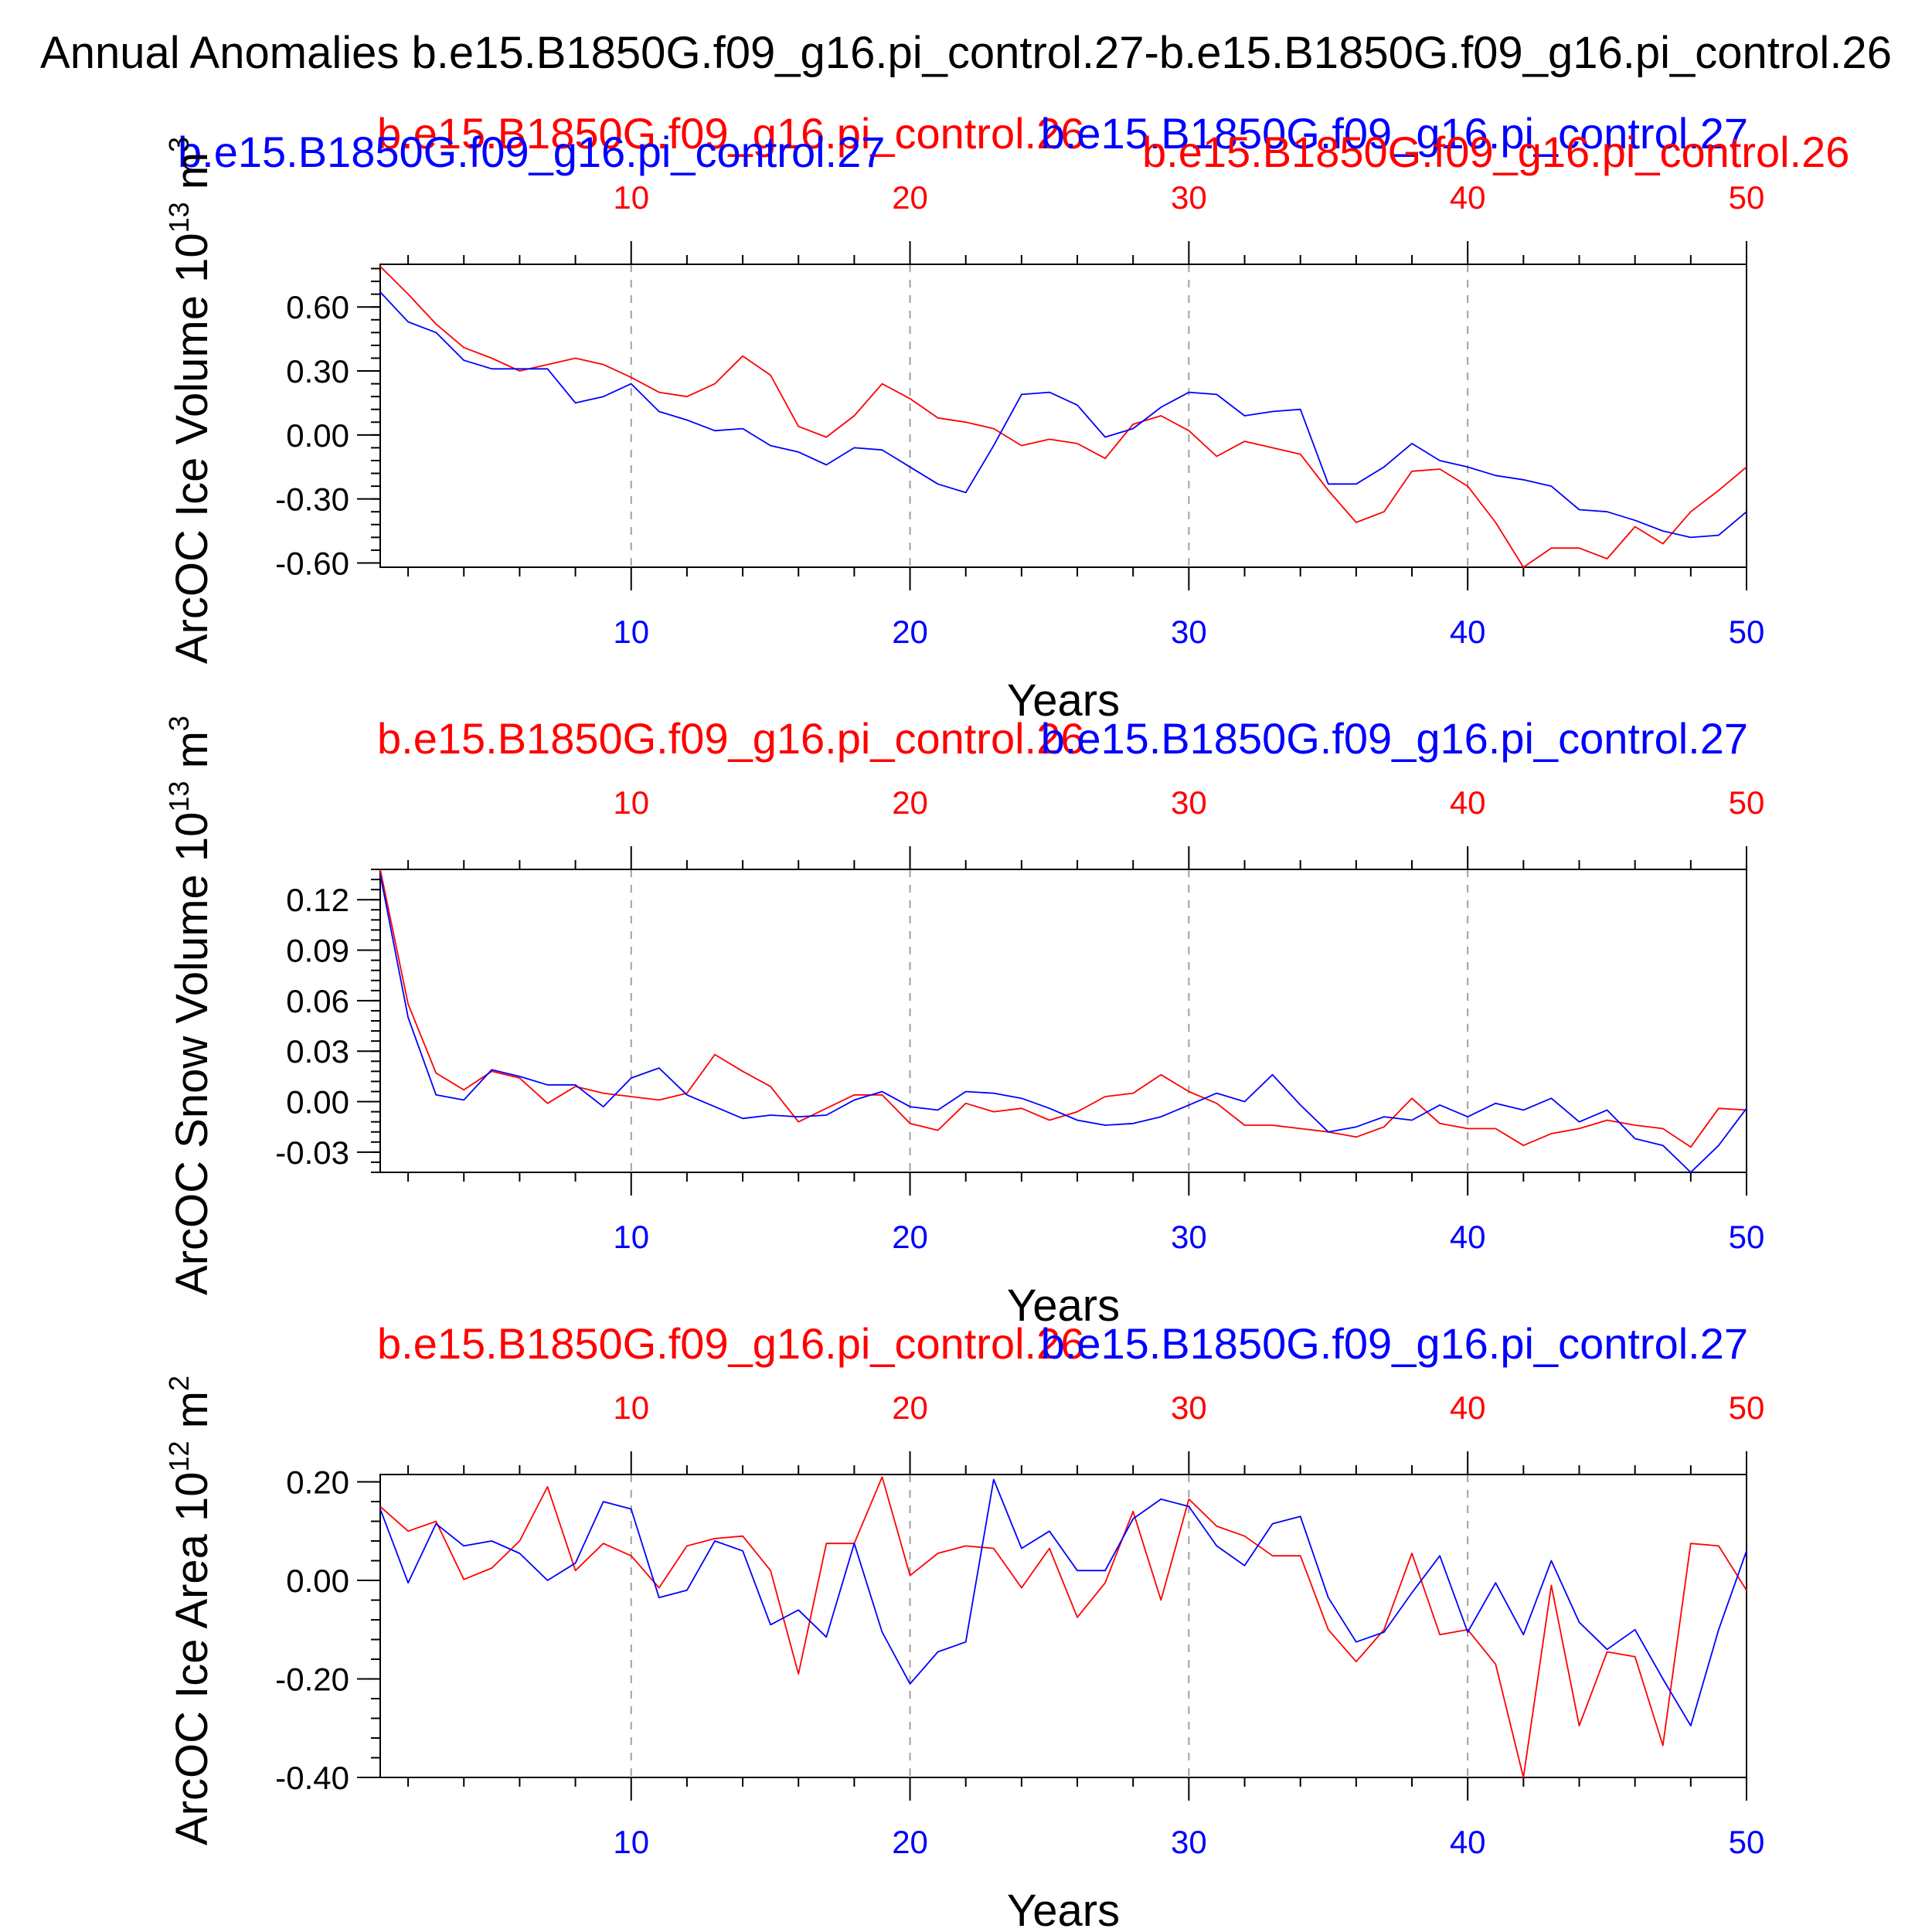 This screenshot has height=1932, width=1932. Describe the element at coordinates (192, 1054) in the screenshot. I see `y-axis-label-text: ArcOC Snow Volume 10` at that location.